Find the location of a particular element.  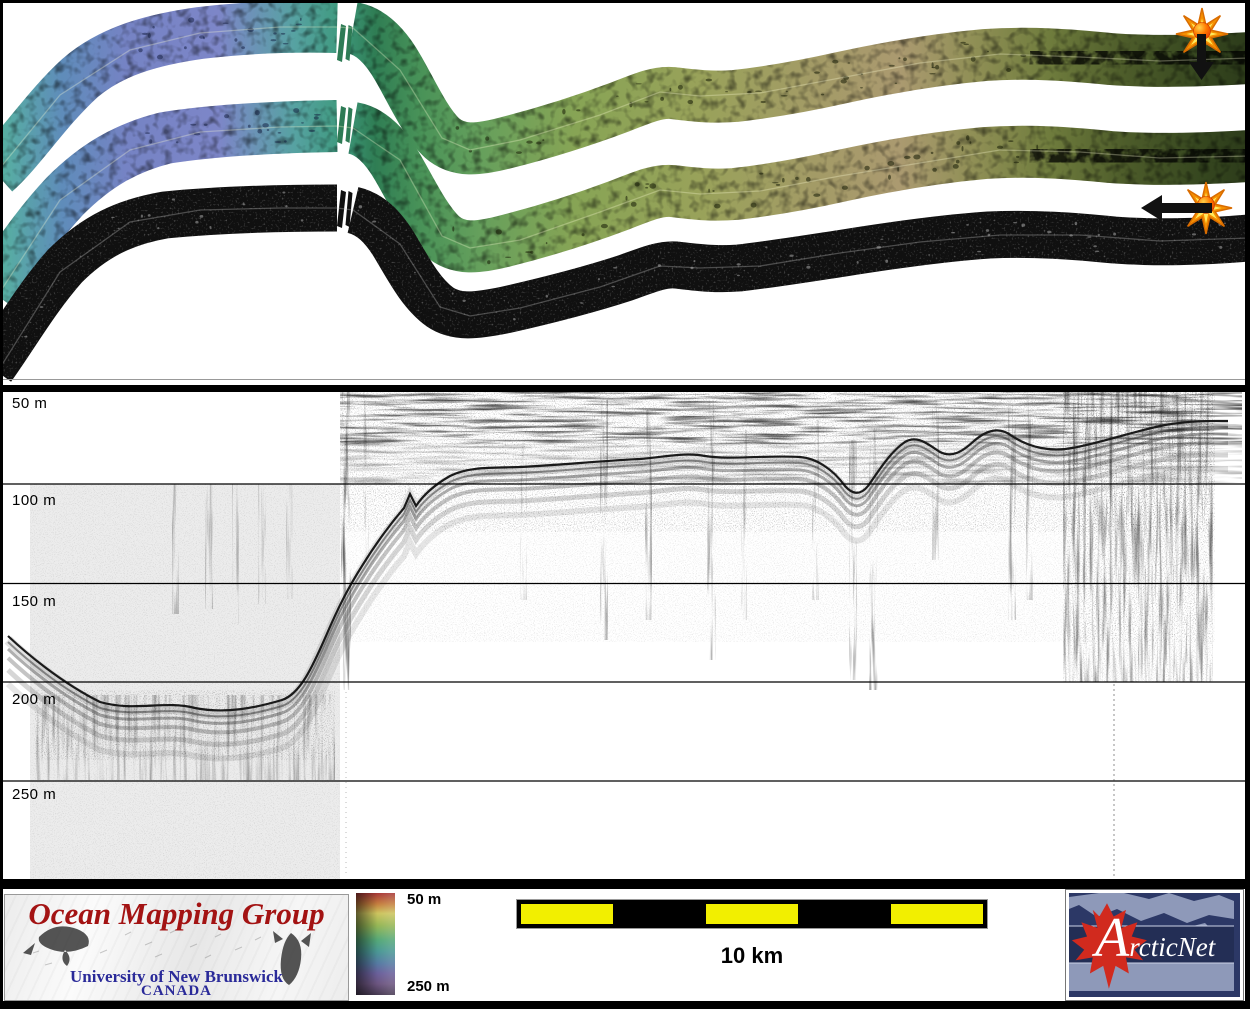

color-scale-bottom-label: 250 m is located at coordinates (428, 986).